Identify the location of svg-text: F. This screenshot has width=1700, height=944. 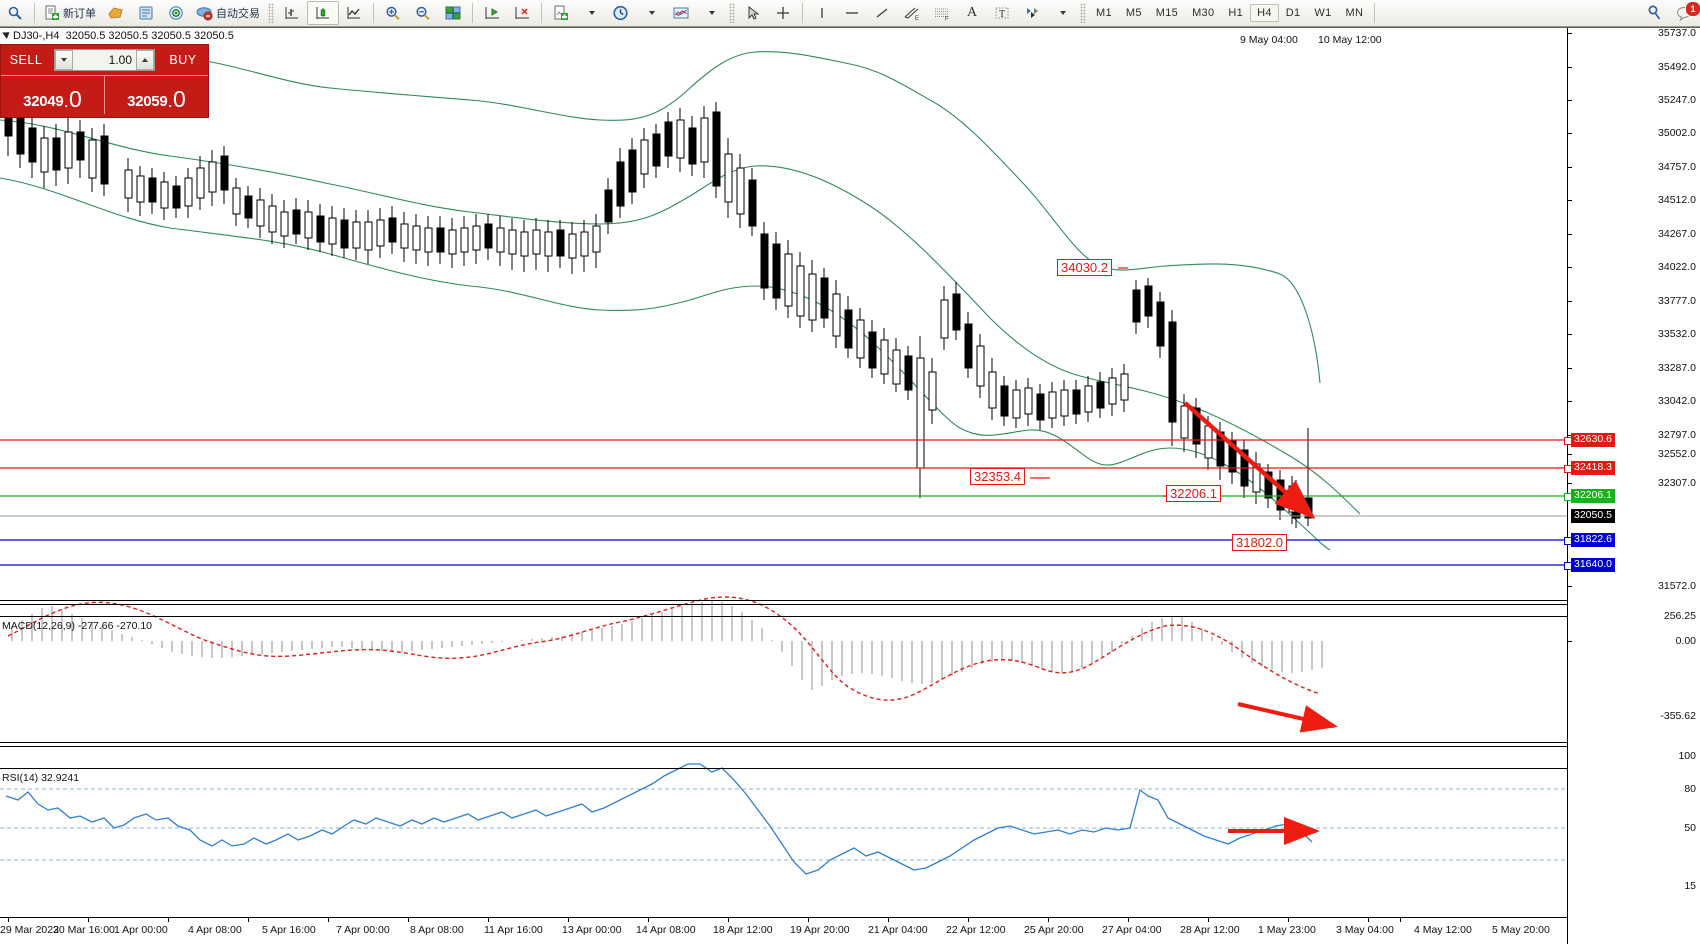
(947, 19).